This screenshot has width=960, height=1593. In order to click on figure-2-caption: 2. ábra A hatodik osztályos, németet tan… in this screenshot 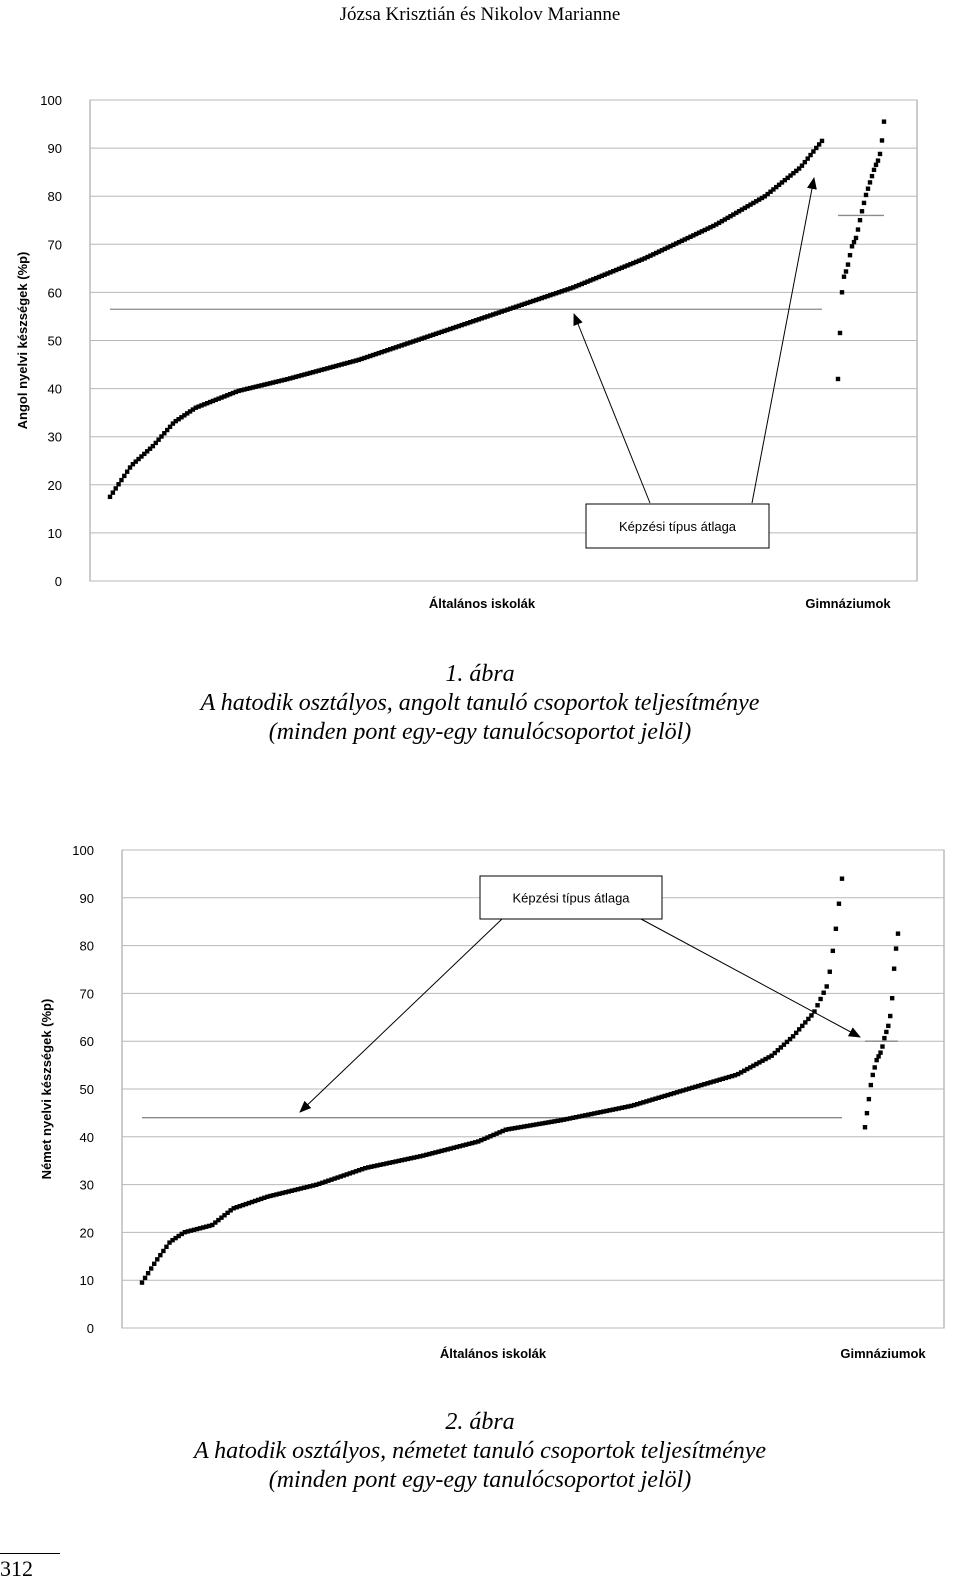, I will do `click(480, 1451)`.